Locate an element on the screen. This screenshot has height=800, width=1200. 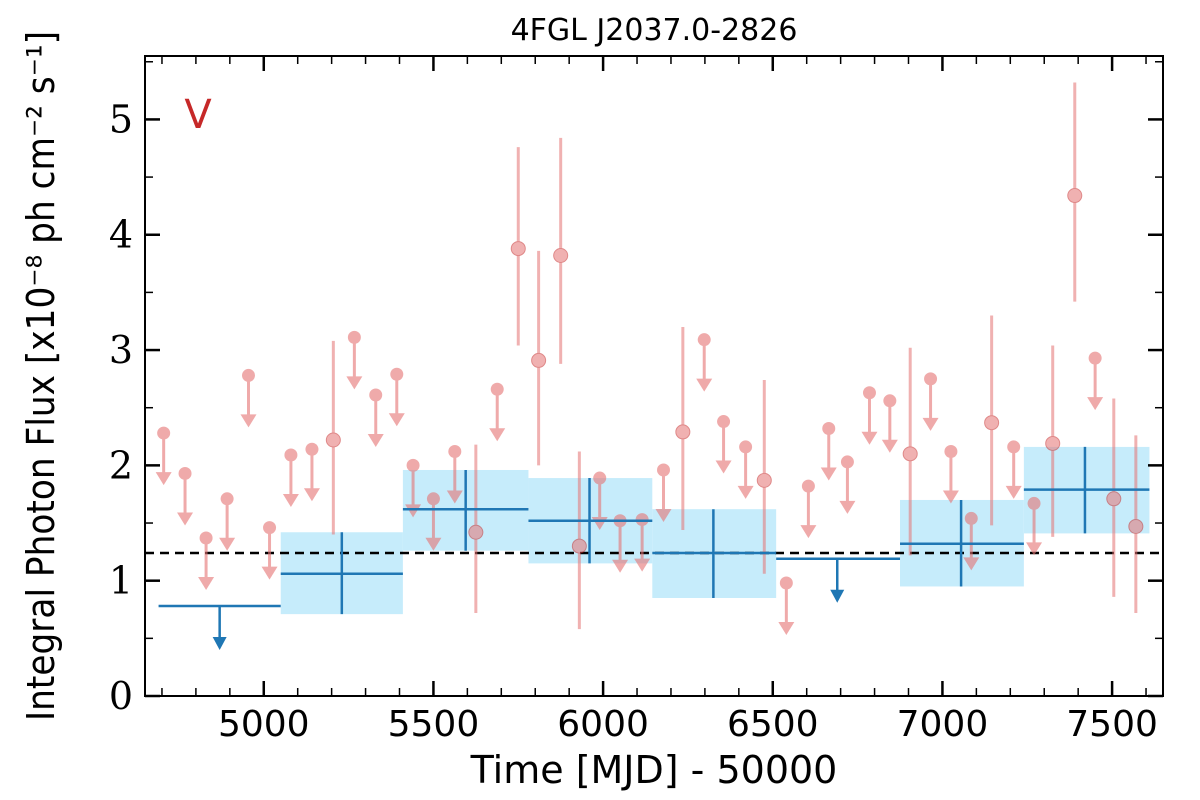
x-tick-label: 7000 is located at coordinates (943, 724).